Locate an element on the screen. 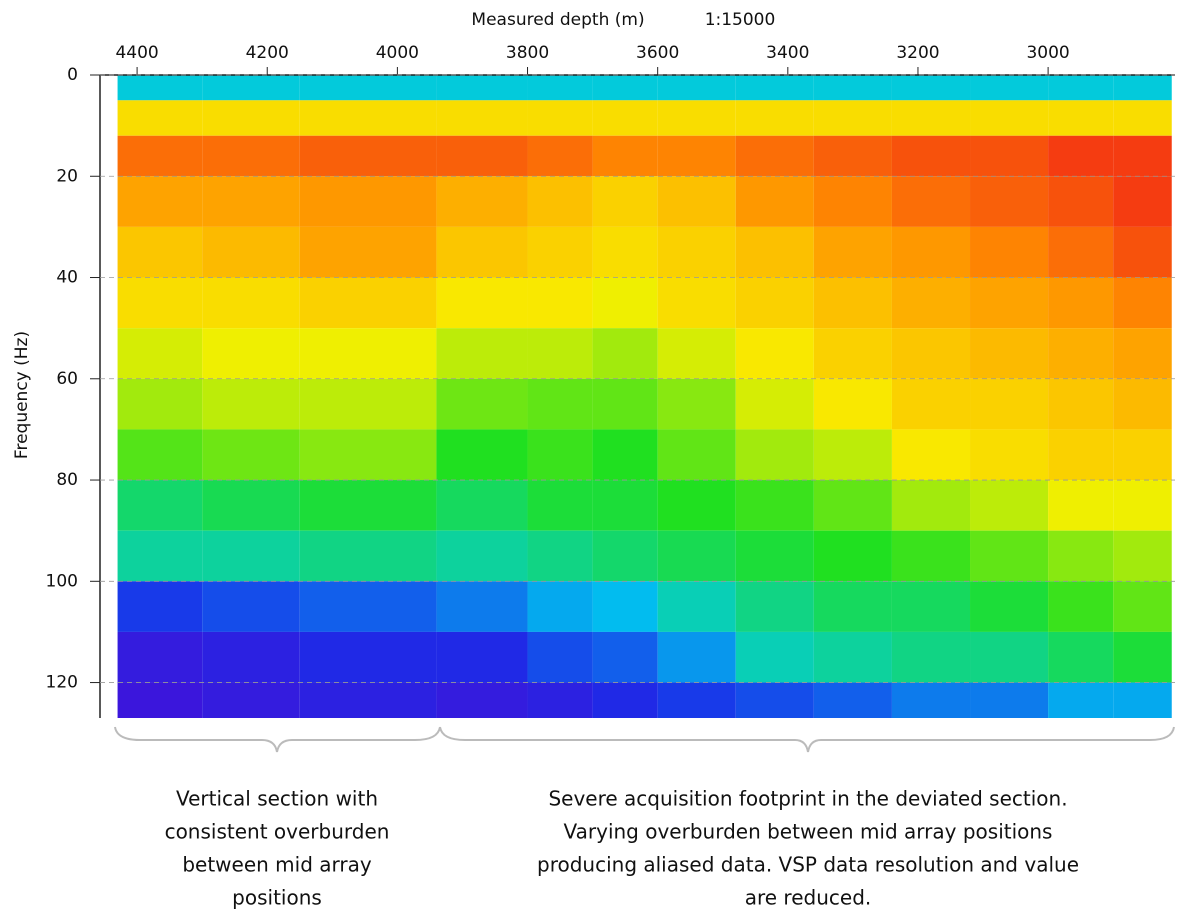 The height and width of the screenshot is (921, 1192). x-axis-label: Measured depth (m) is located at coordinates (557, 20).